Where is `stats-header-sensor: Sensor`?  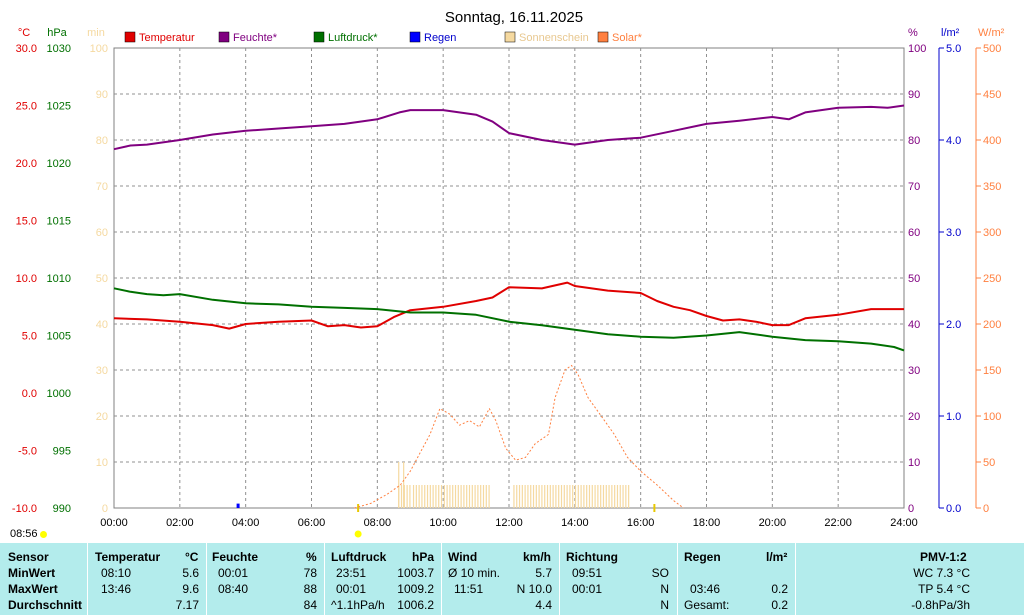
stats-header-sensor: Sensor is located at coordinates (28, 557).